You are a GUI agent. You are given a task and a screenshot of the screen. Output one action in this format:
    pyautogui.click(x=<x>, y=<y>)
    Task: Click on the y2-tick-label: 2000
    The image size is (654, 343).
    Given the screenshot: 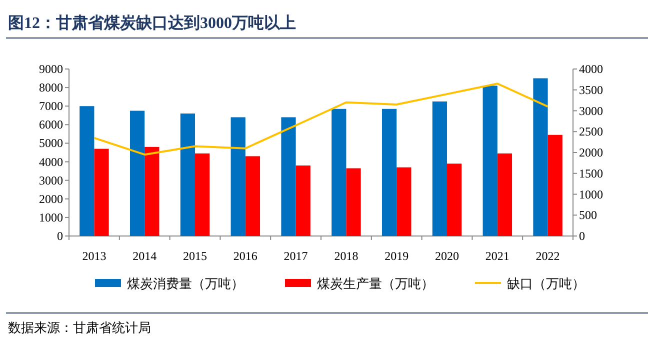 What is the action you would take?
    pyautogui.click(x=591, y=153)
    